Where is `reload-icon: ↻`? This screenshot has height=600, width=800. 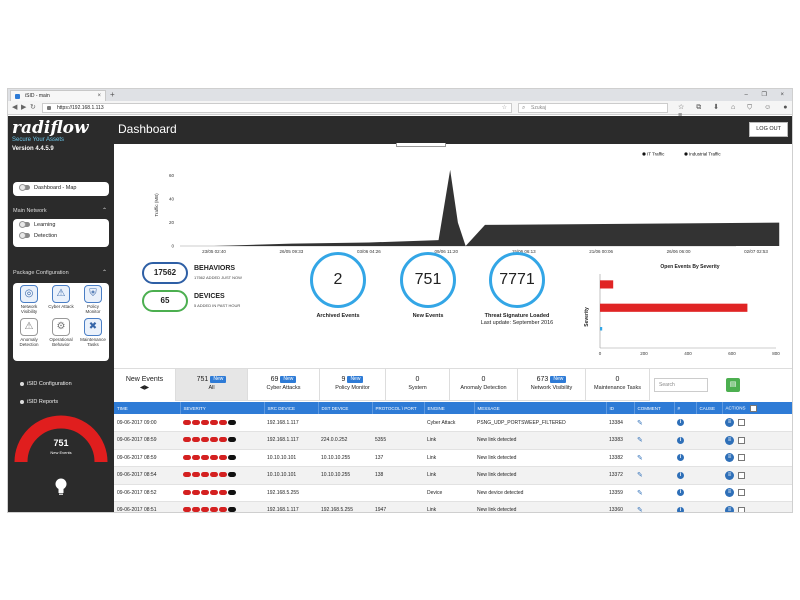 reload-icon: ↻ is located at coordinates (33, 107).